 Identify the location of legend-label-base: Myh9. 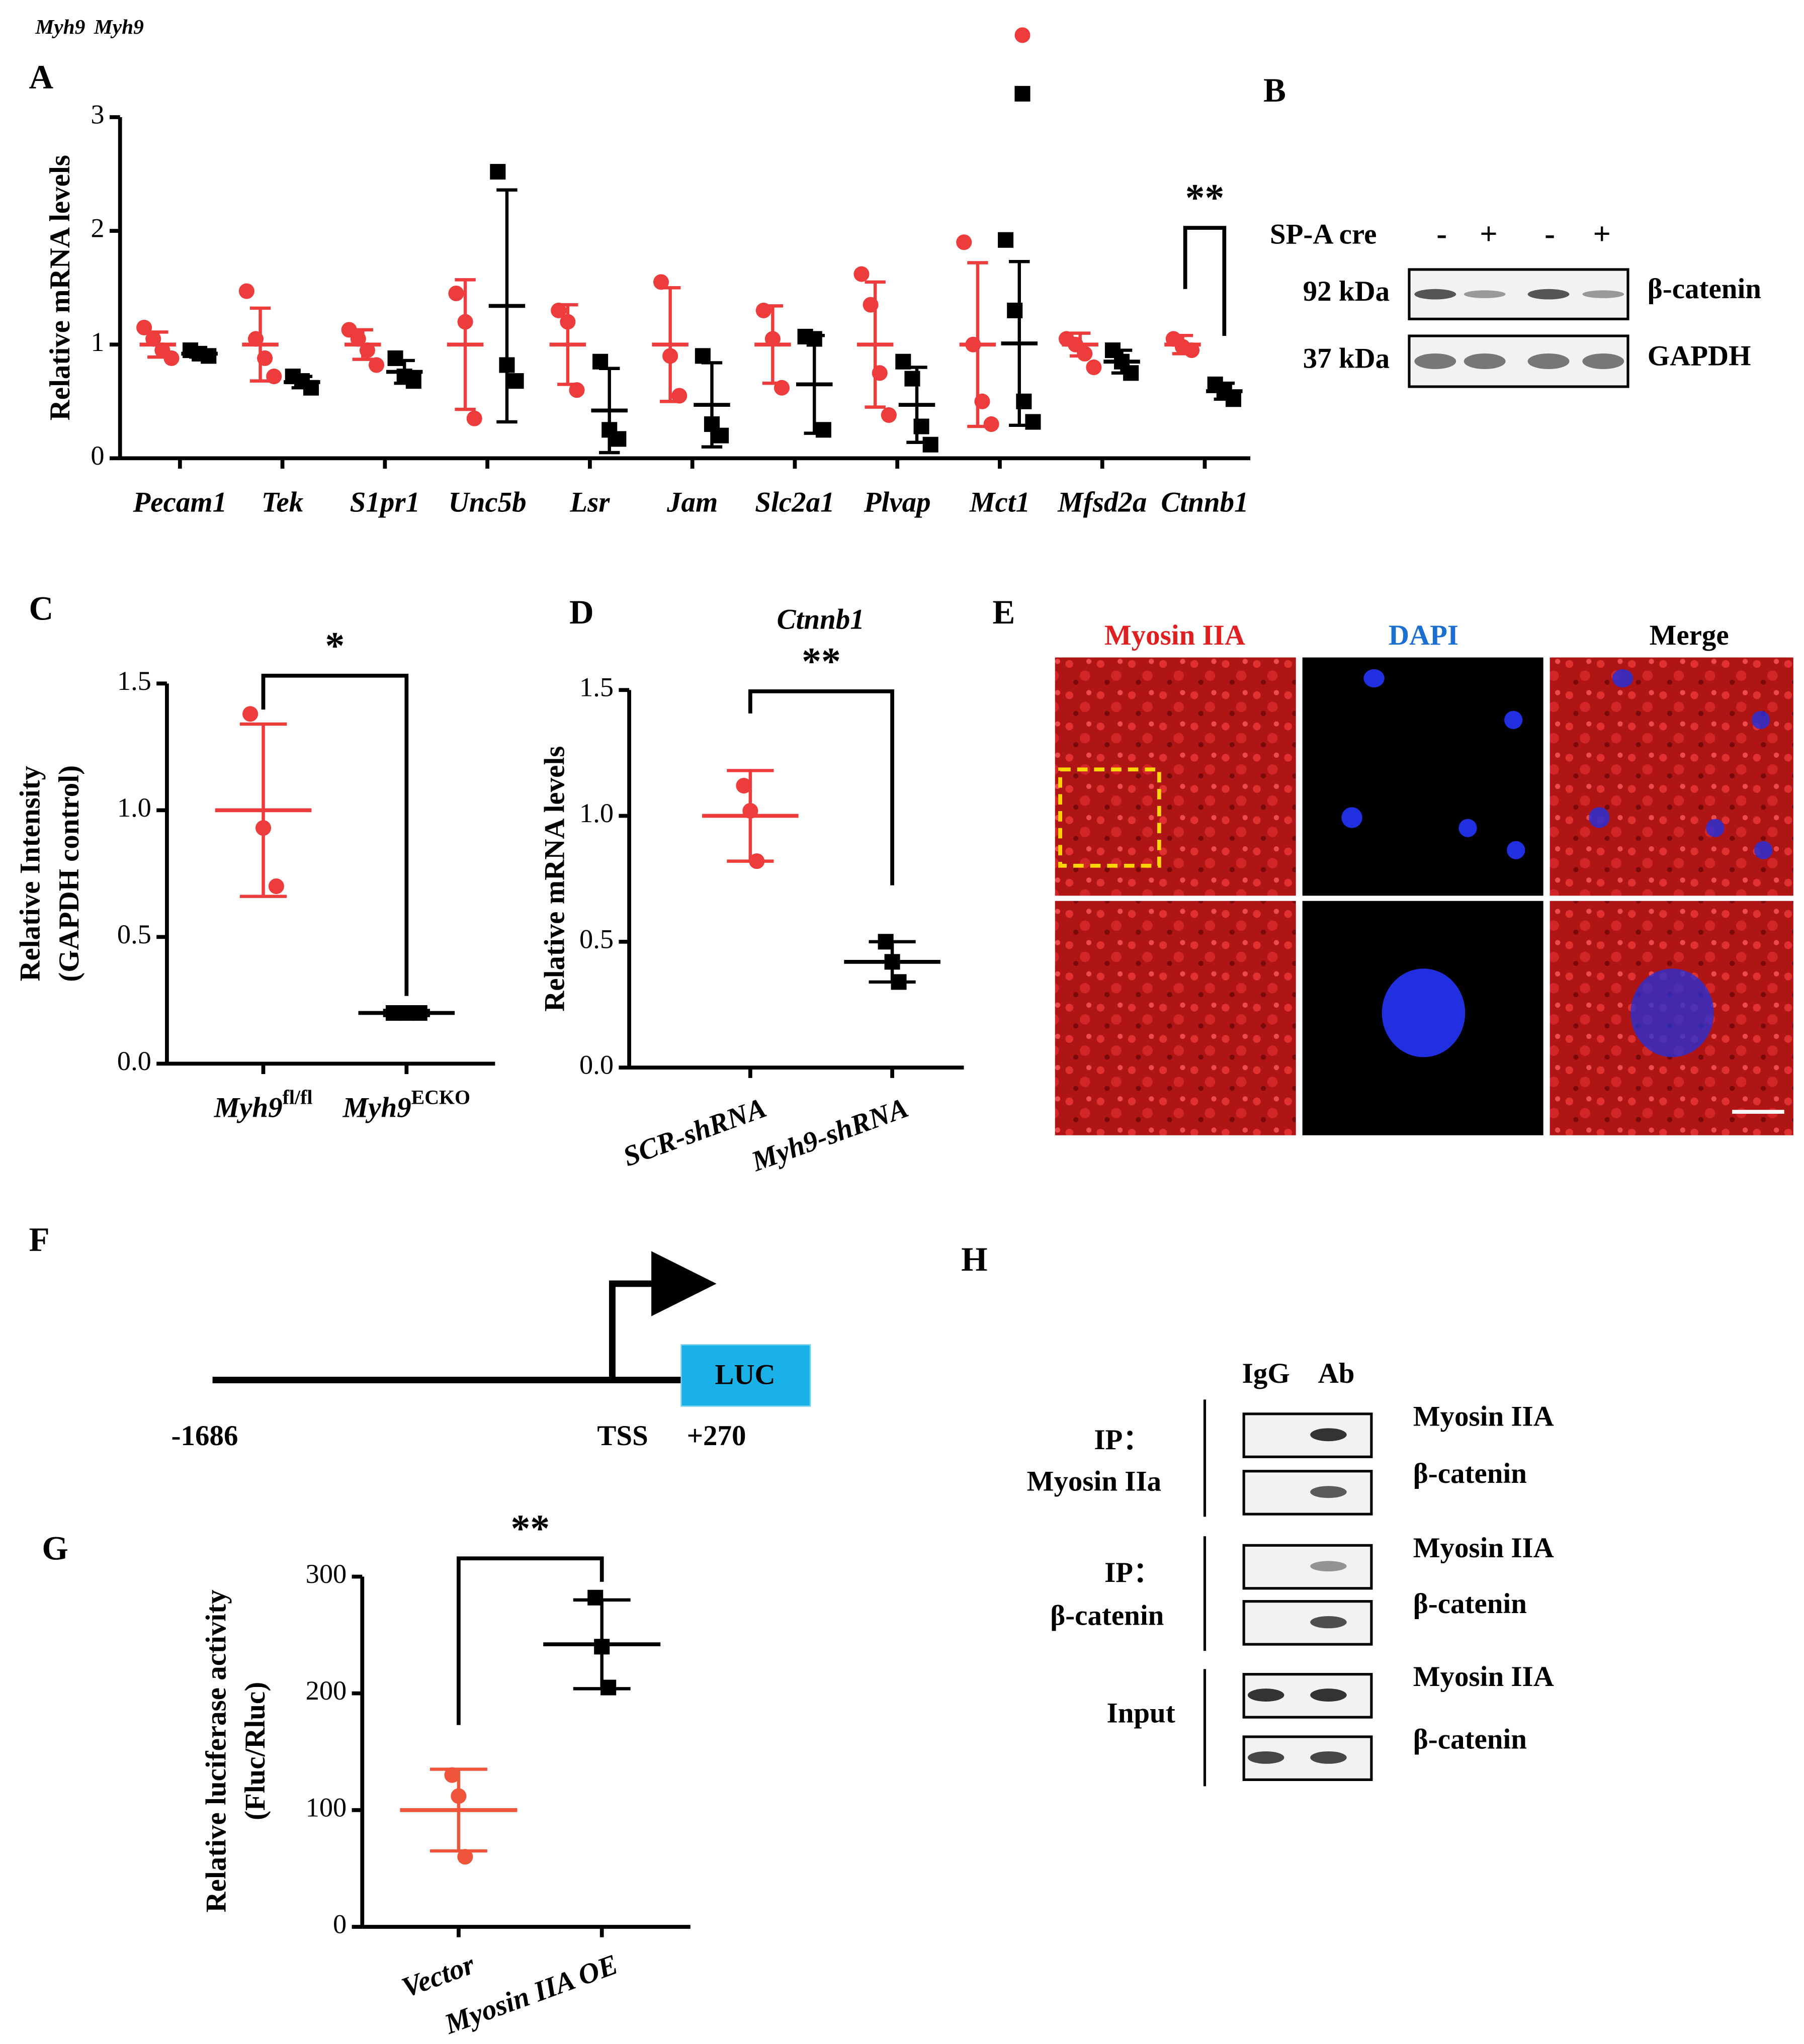
(60, 26).